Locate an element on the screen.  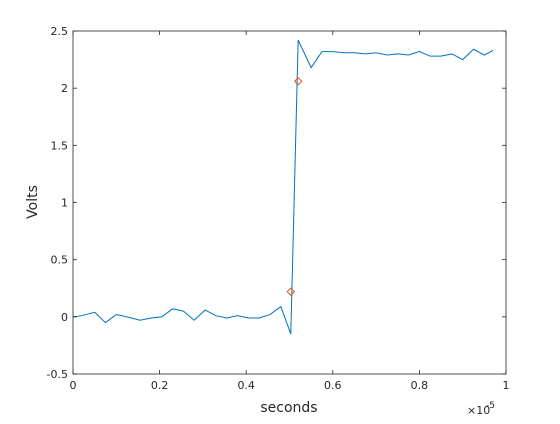
y-tick-label: 0 is located at coordinates (64, 317).